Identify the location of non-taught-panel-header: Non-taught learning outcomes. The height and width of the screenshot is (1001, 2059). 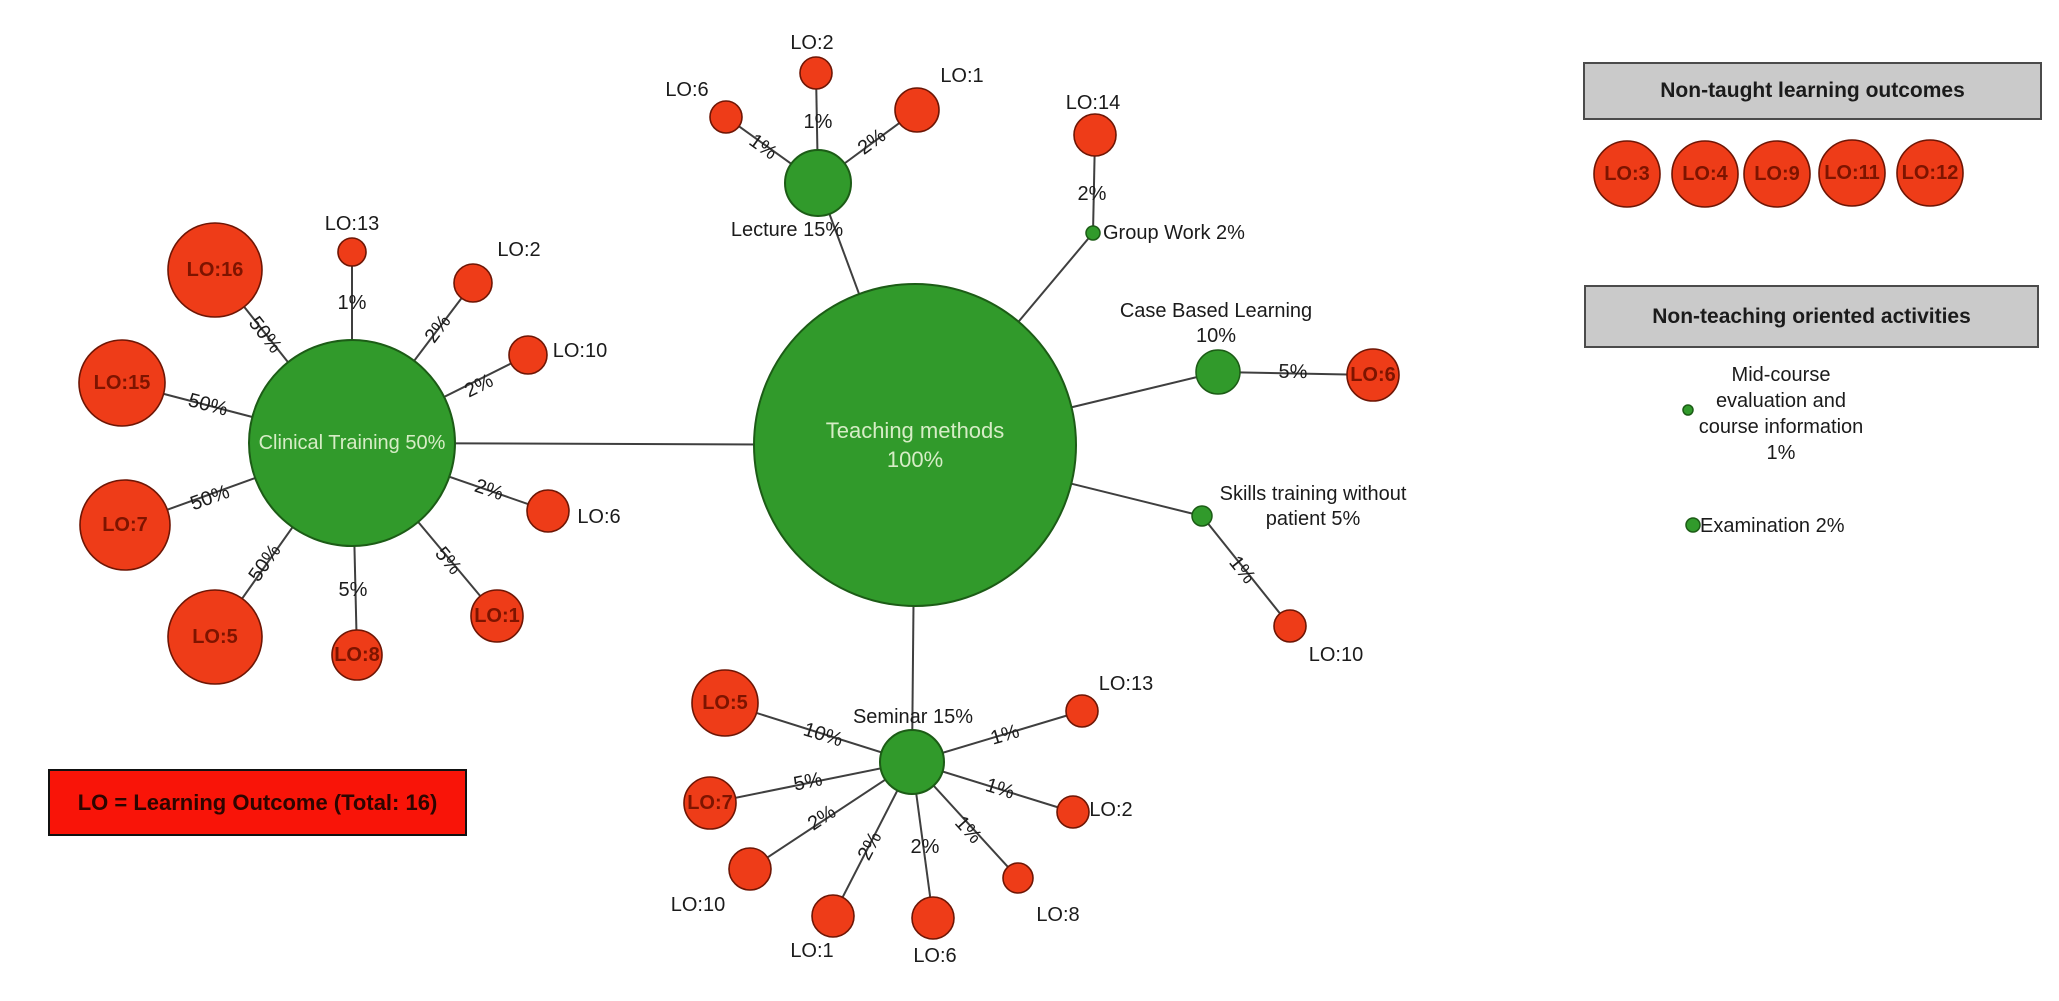
(1812, 91).